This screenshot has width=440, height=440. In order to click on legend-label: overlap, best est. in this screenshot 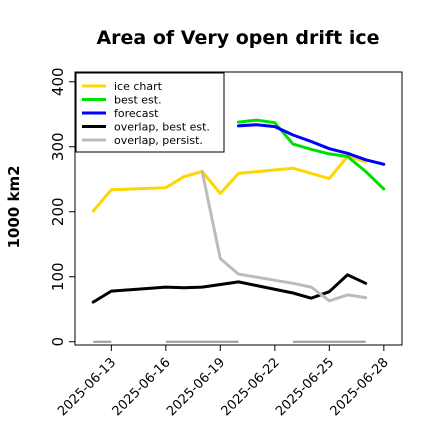, I will do `click(162, 127)`.